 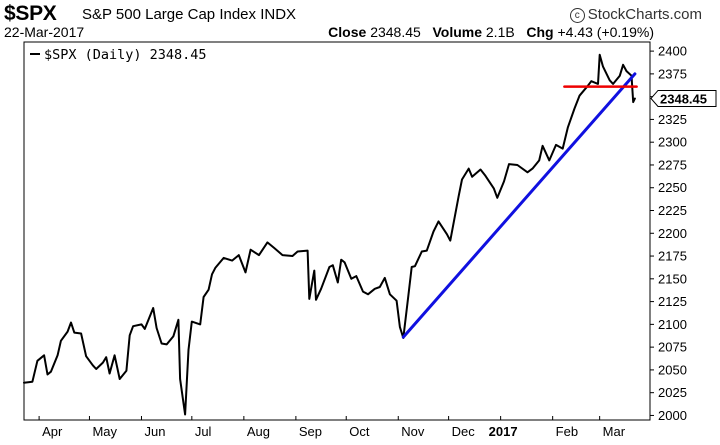 What do you see at coordinates (605, 32) in the screenshot?
I see `chg-value: +4.43 (+0.19%)` at bounding box center [605, 32].